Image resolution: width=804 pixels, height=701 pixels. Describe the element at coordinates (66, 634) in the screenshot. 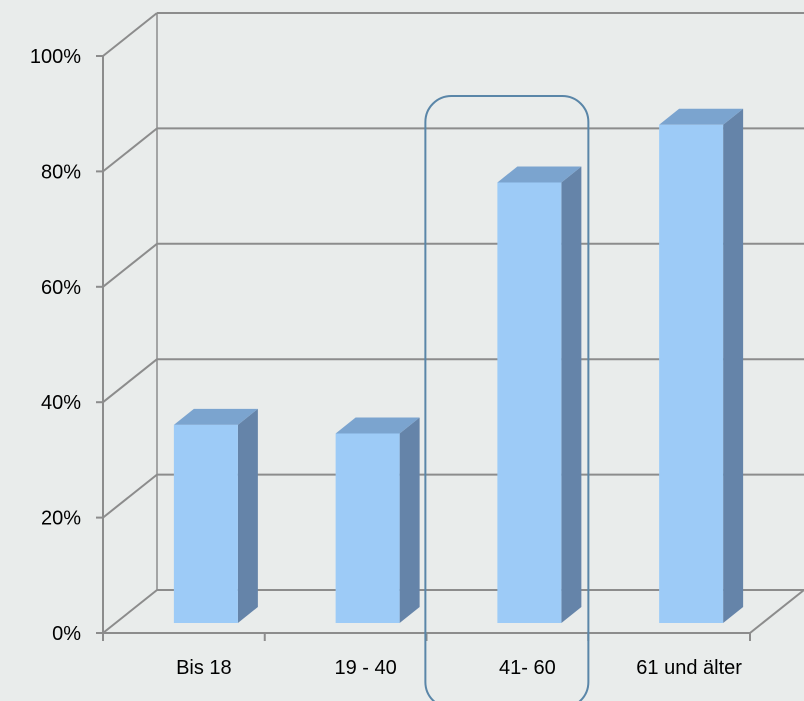

I see `y-tick-label: 0%` at that location.